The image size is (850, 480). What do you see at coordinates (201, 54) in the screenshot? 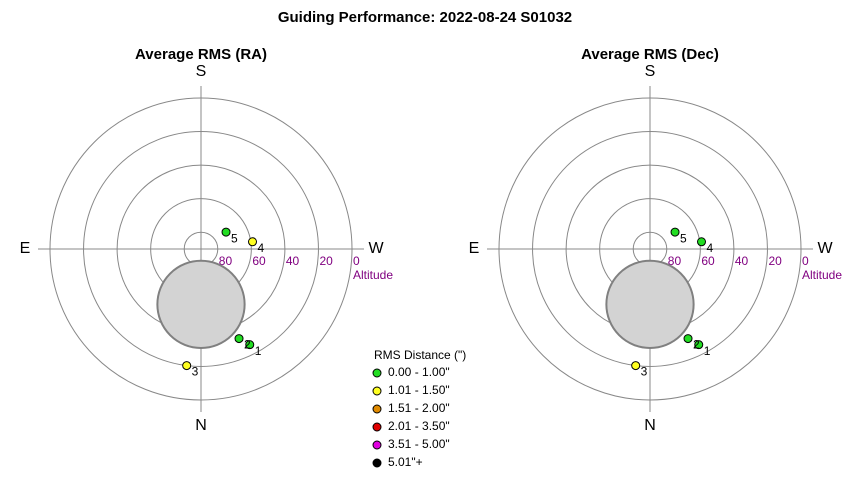
I see `chart-title: Average RMS (RA)` at bounding box center [201, 54].